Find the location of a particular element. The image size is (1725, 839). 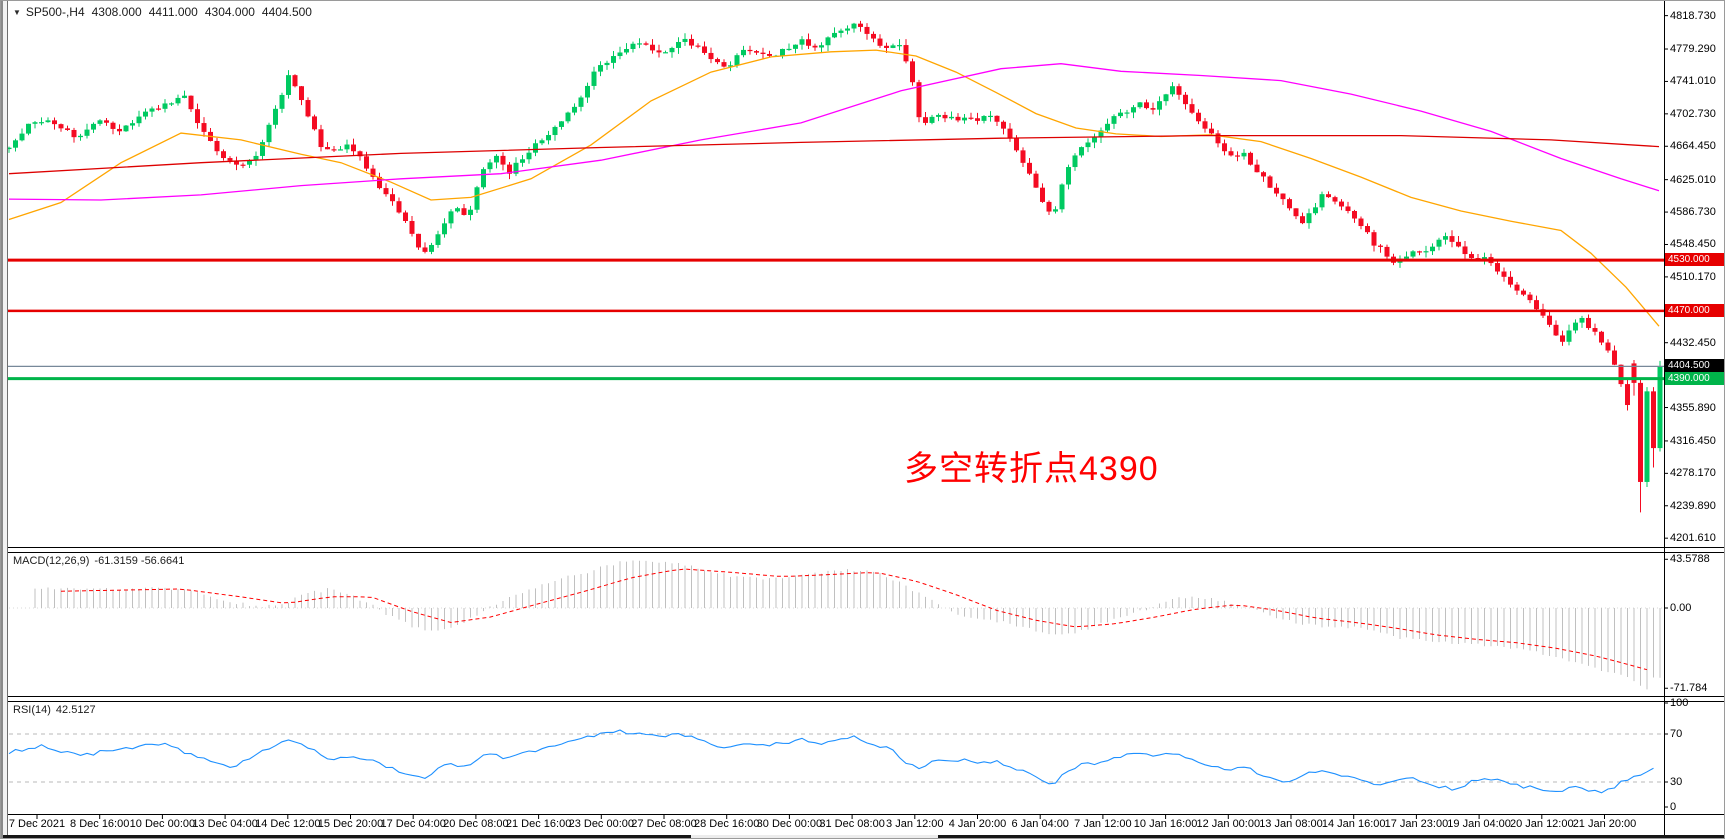

time-tick-label: 17 Dec 04:00 is located at coordinates (413, 824).